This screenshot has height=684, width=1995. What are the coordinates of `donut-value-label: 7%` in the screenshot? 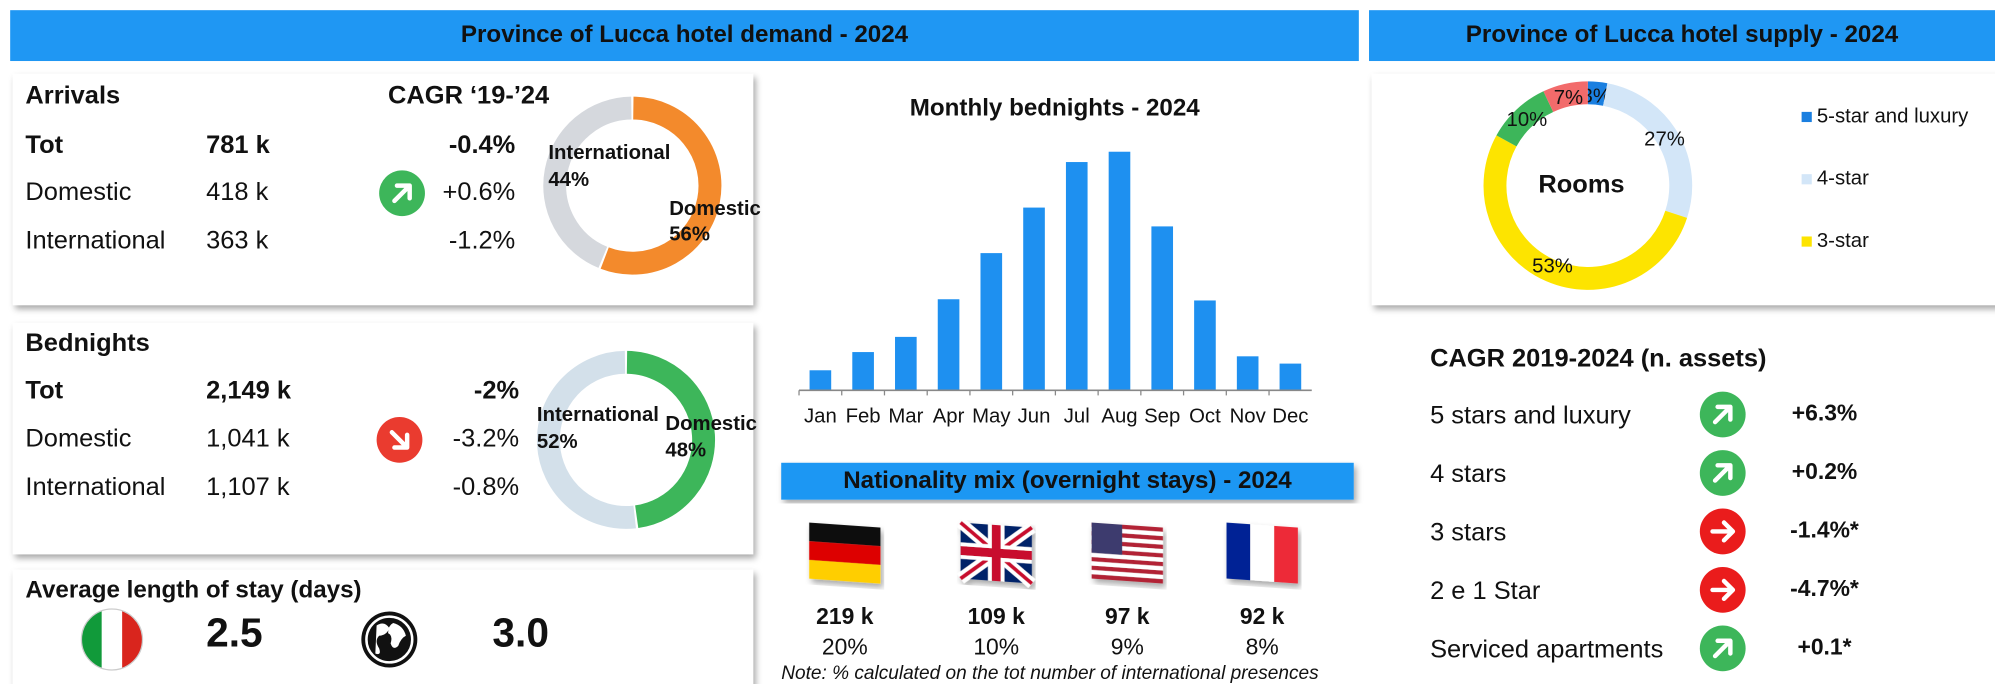 It's located at (1568, 98).